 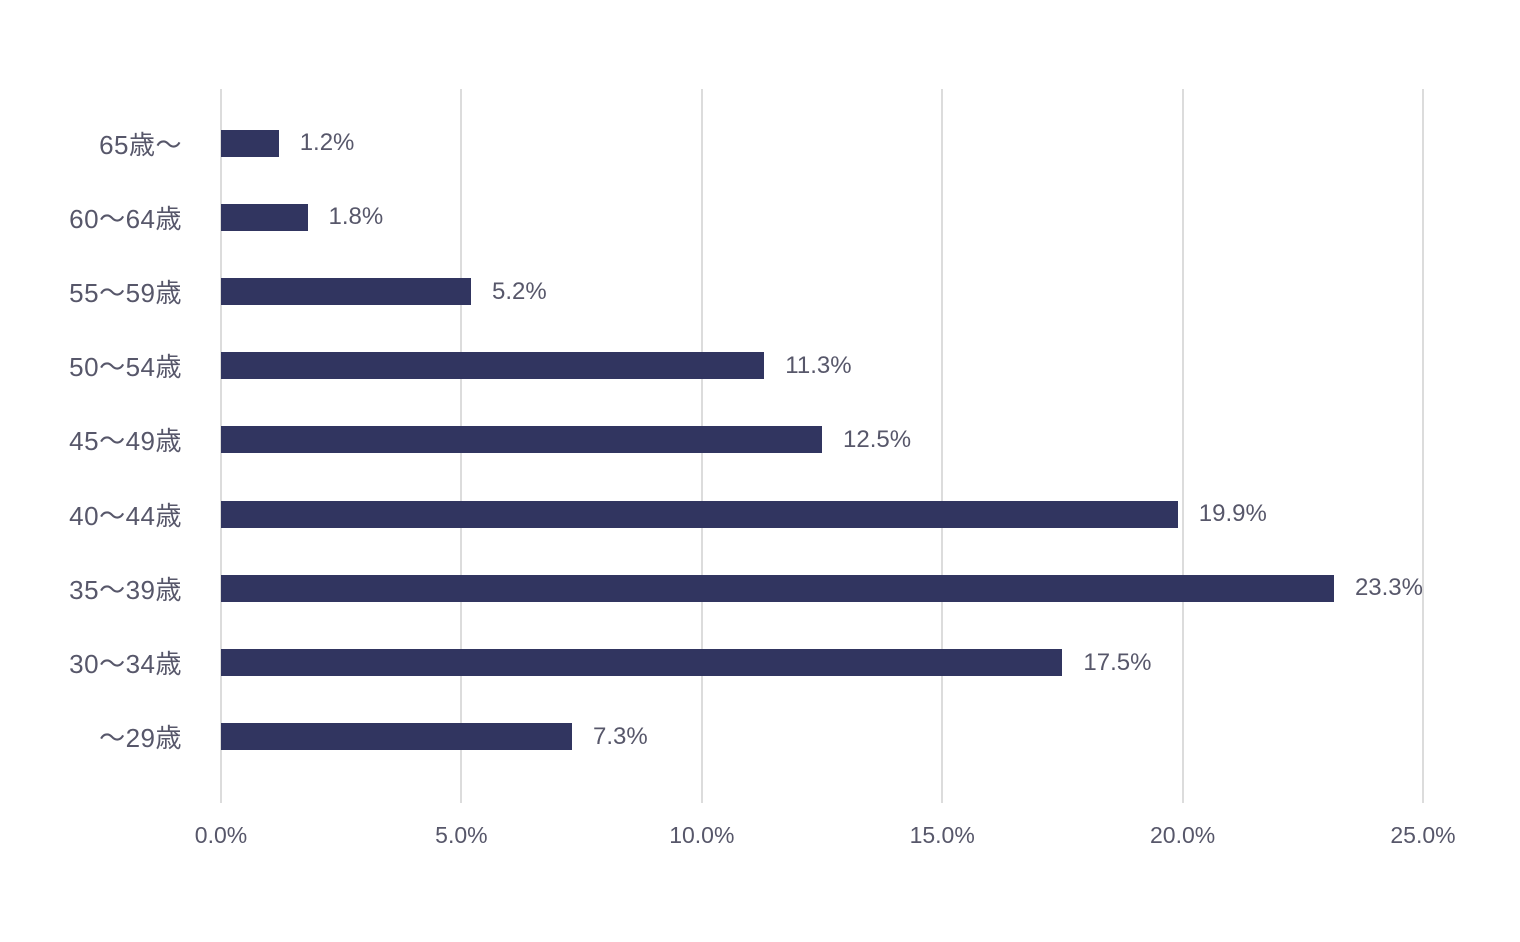 What do you see at coordinates (1423, 835) in the screenshot?
I see `x-tick-label: 25.0%` at bounding box center [1423, 835].